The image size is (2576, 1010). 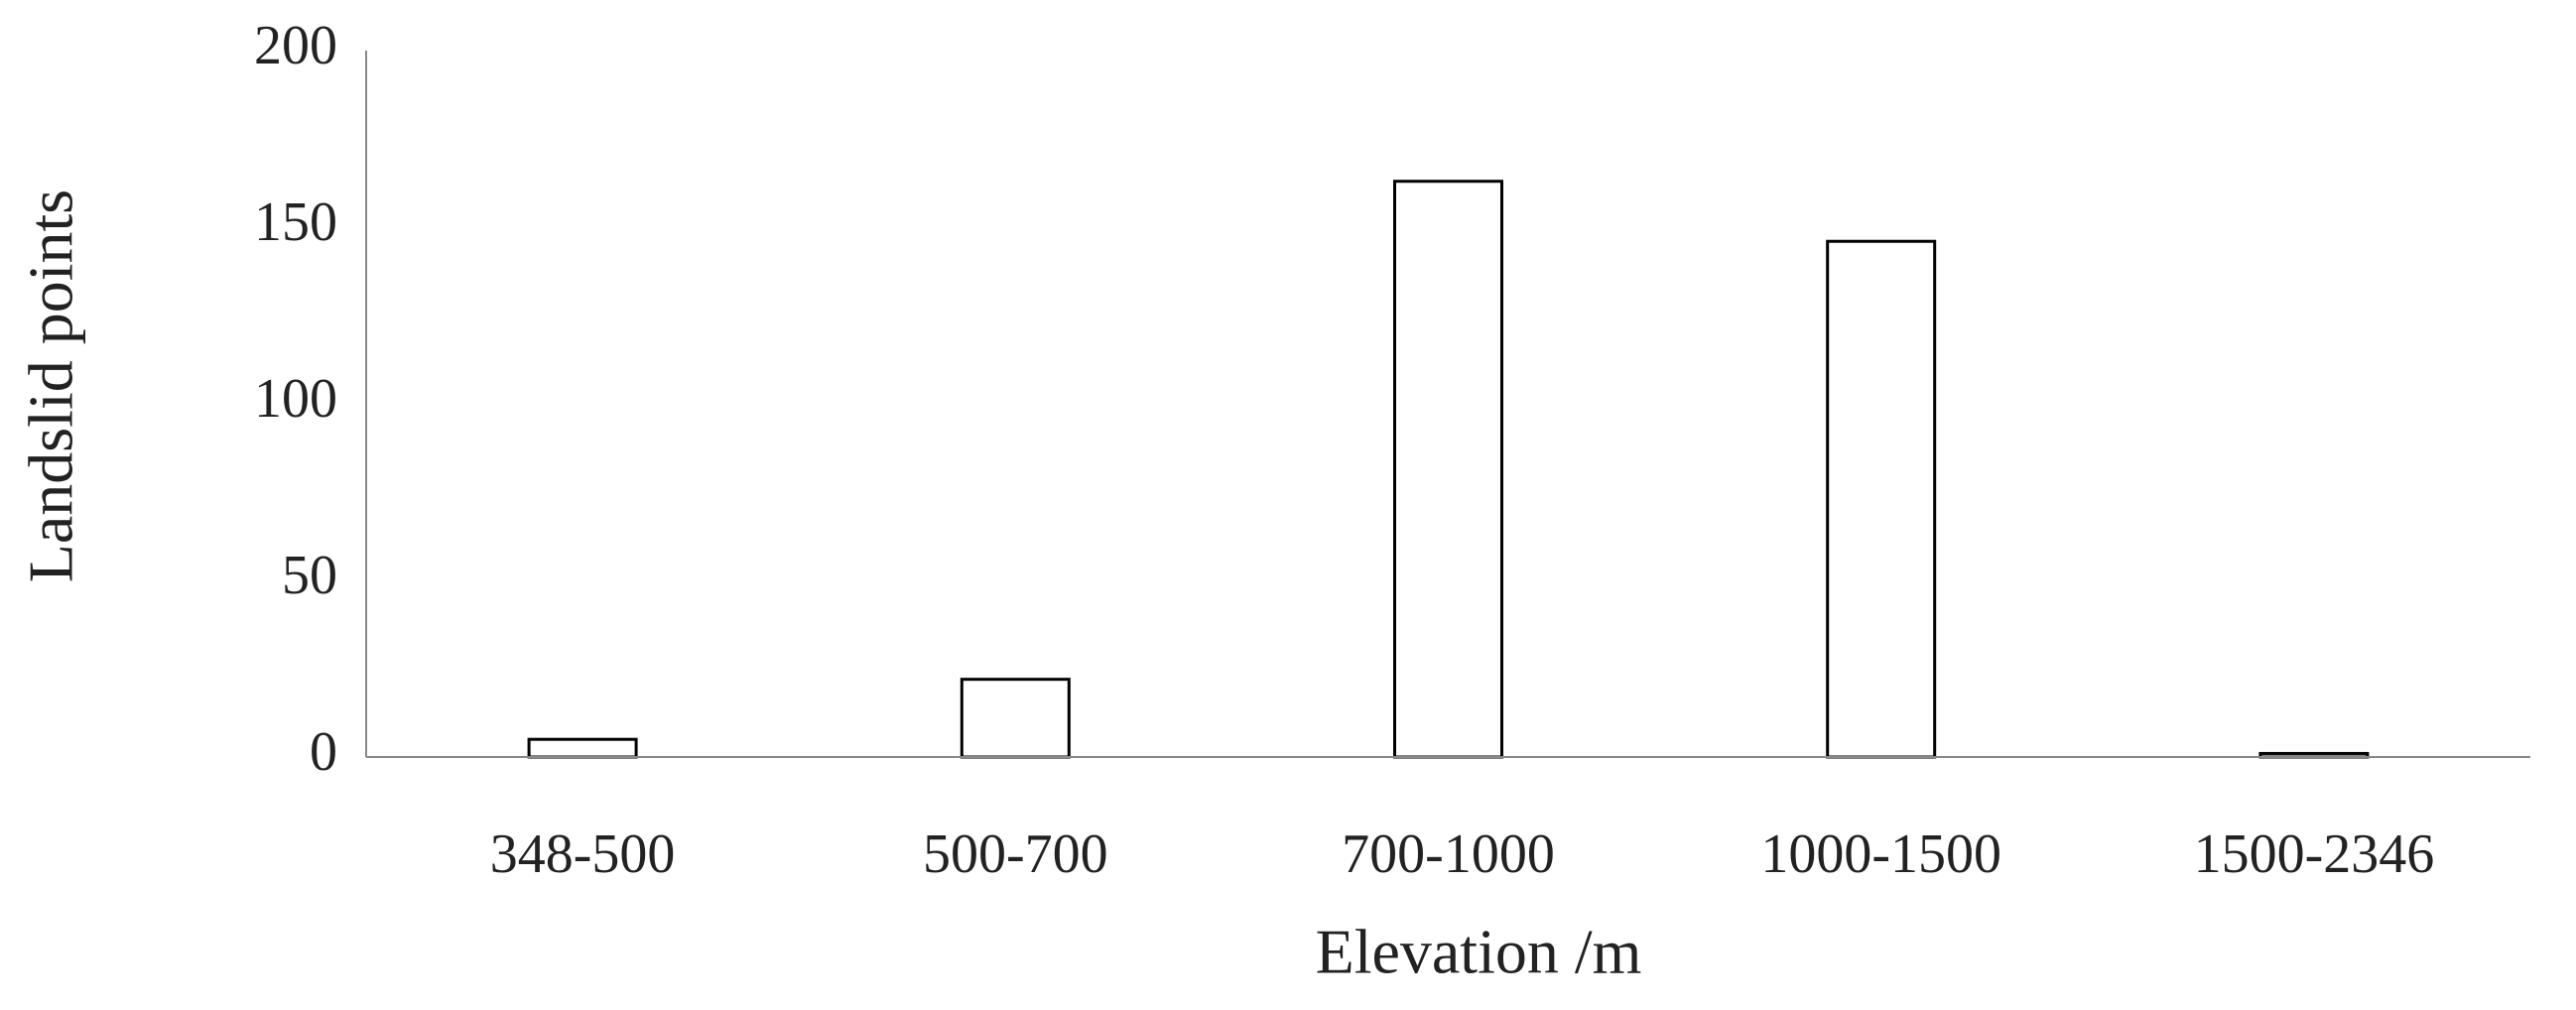 I want to click on x-tick-label: 348-500, so click(x=583, y=854).